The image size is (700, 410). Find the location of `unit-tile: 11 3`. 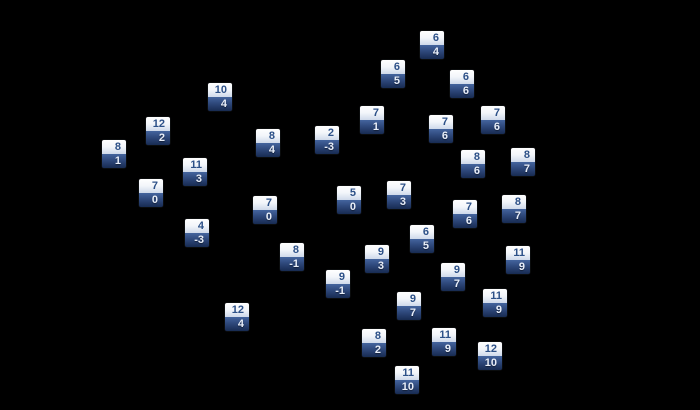

unit-tile: 11 3 is located at coordinates (195, 172).